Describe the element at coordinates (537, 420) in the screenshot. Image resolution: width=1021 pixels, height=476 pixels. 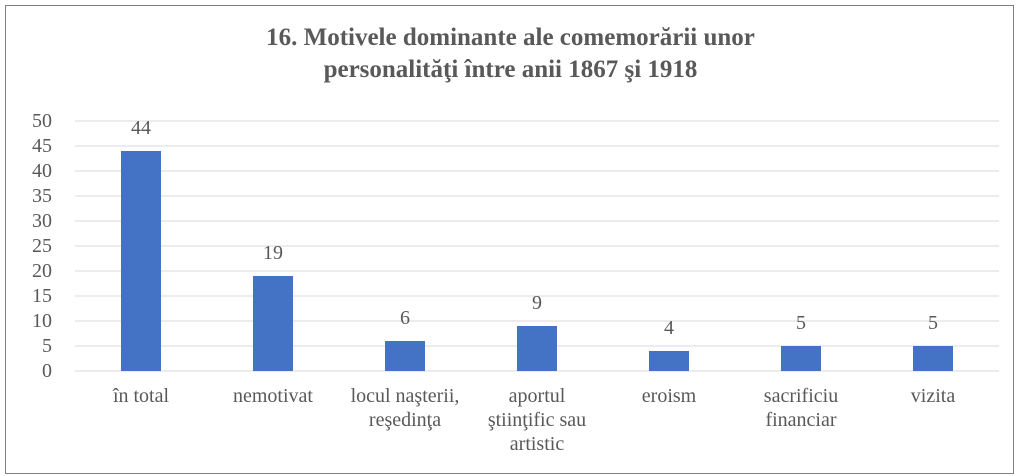
I see `x-tick-label: aportul ştiinţific sau artistic` at that location.